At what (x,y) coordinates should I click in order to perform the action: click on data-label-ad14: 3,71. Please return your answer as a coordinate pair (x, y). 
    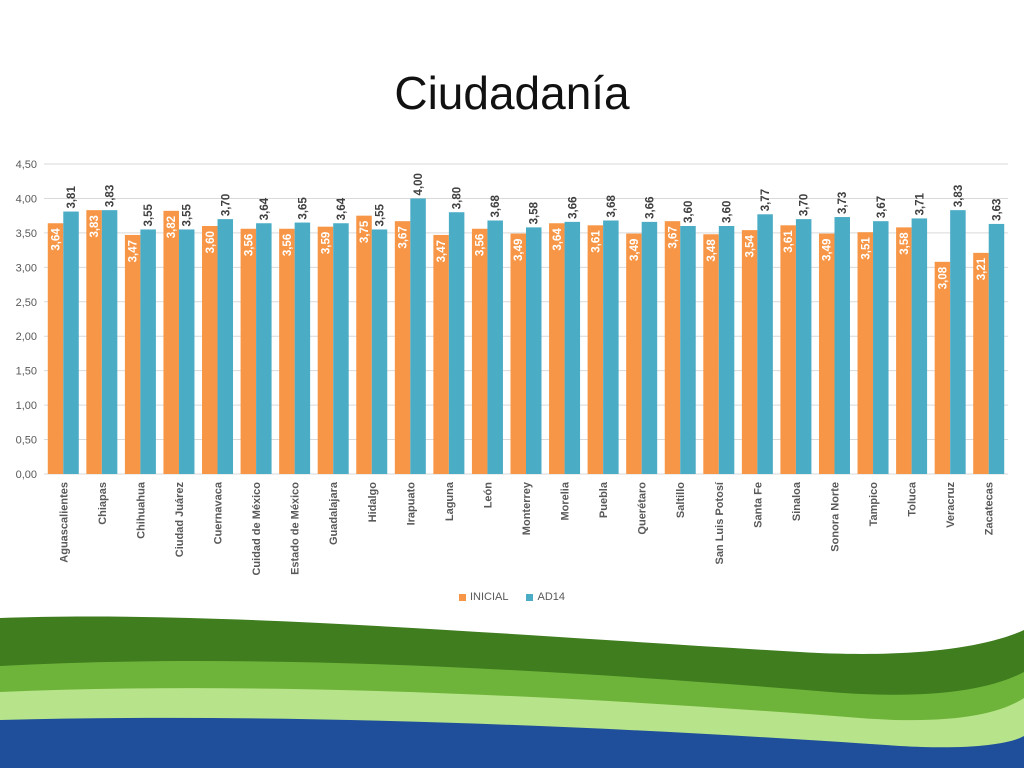
    Looking at the image, I should click on (920, 203).